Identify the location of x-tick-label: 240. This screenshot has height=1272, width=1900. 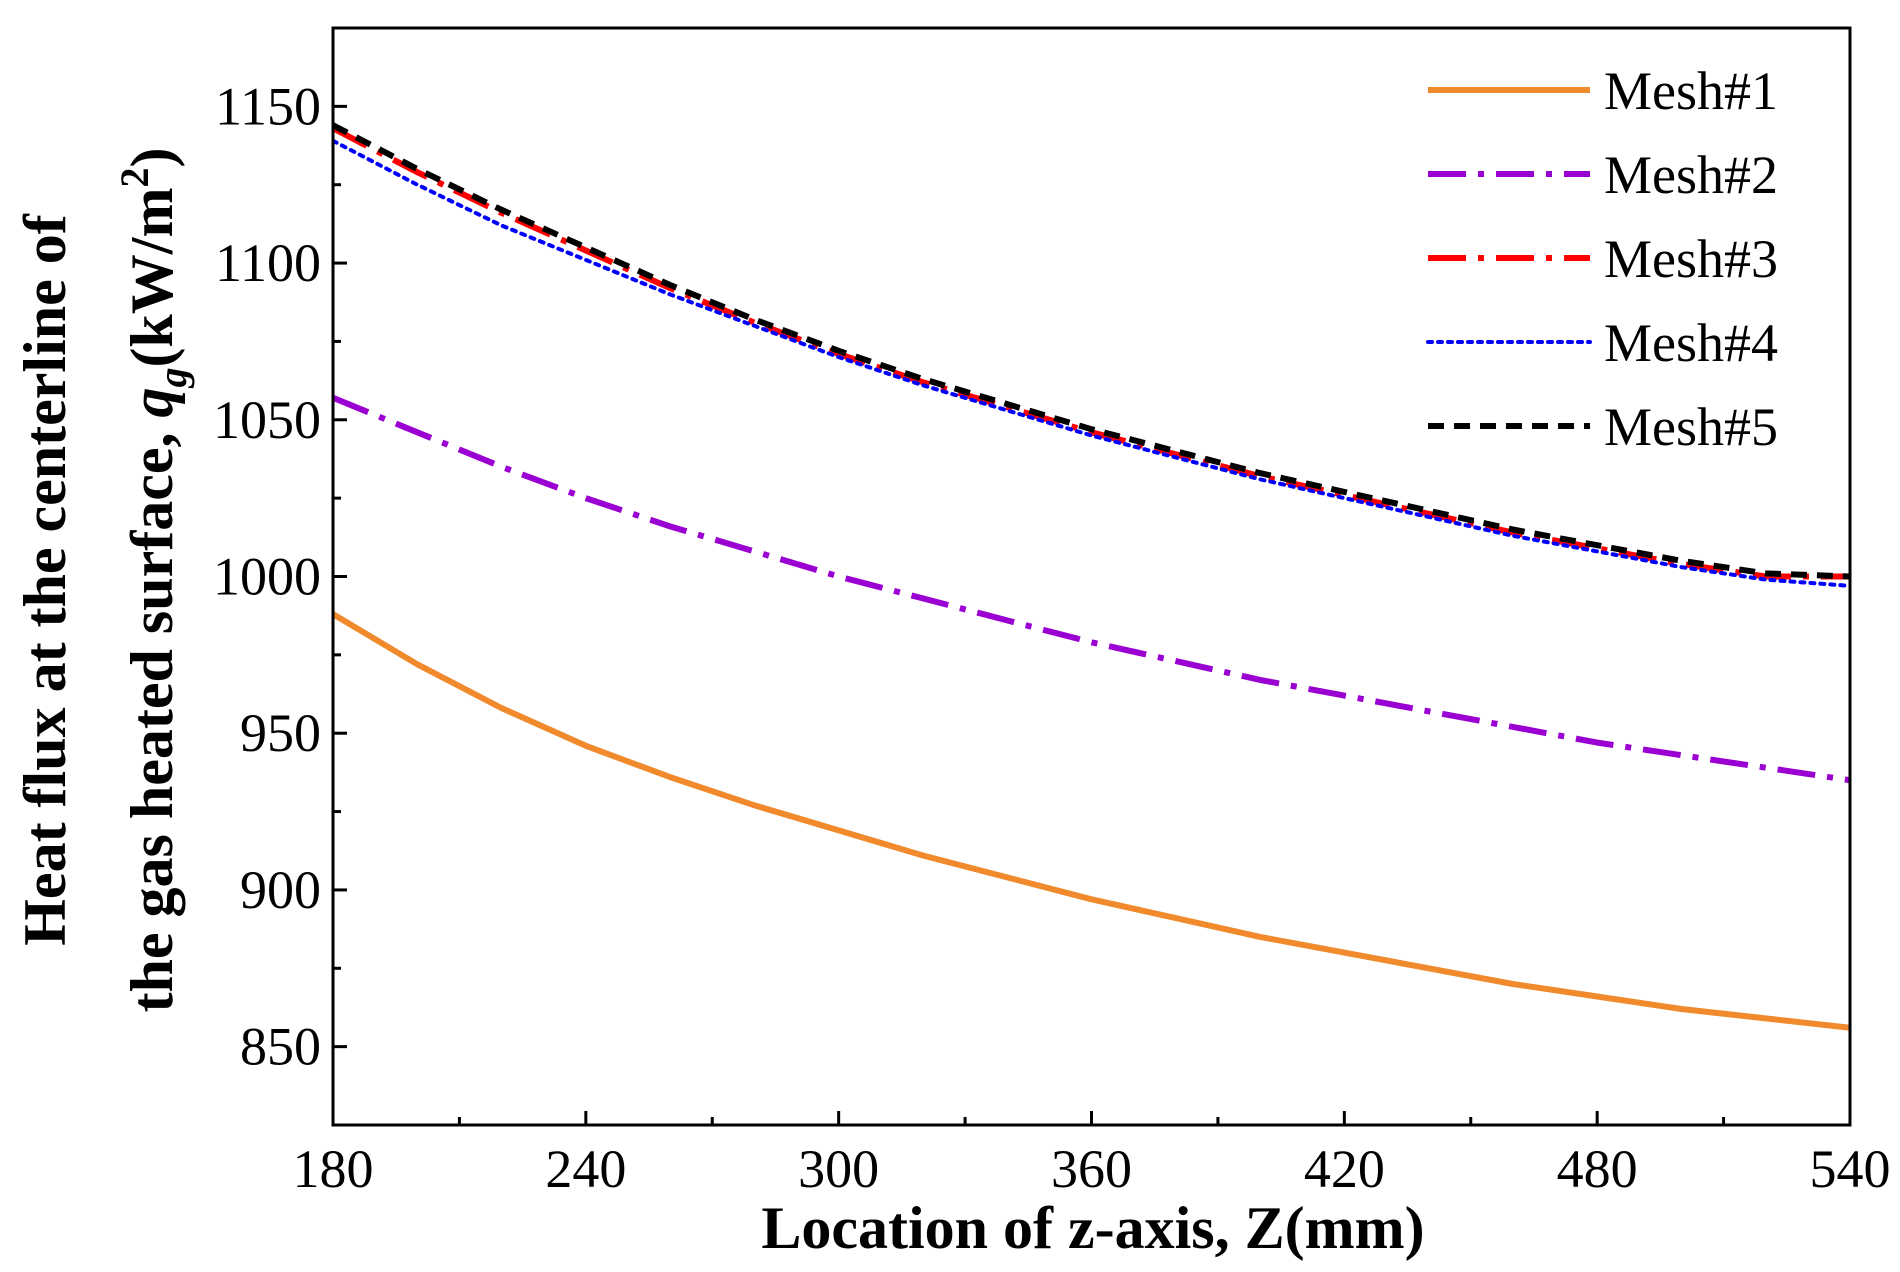
(585, 1169).